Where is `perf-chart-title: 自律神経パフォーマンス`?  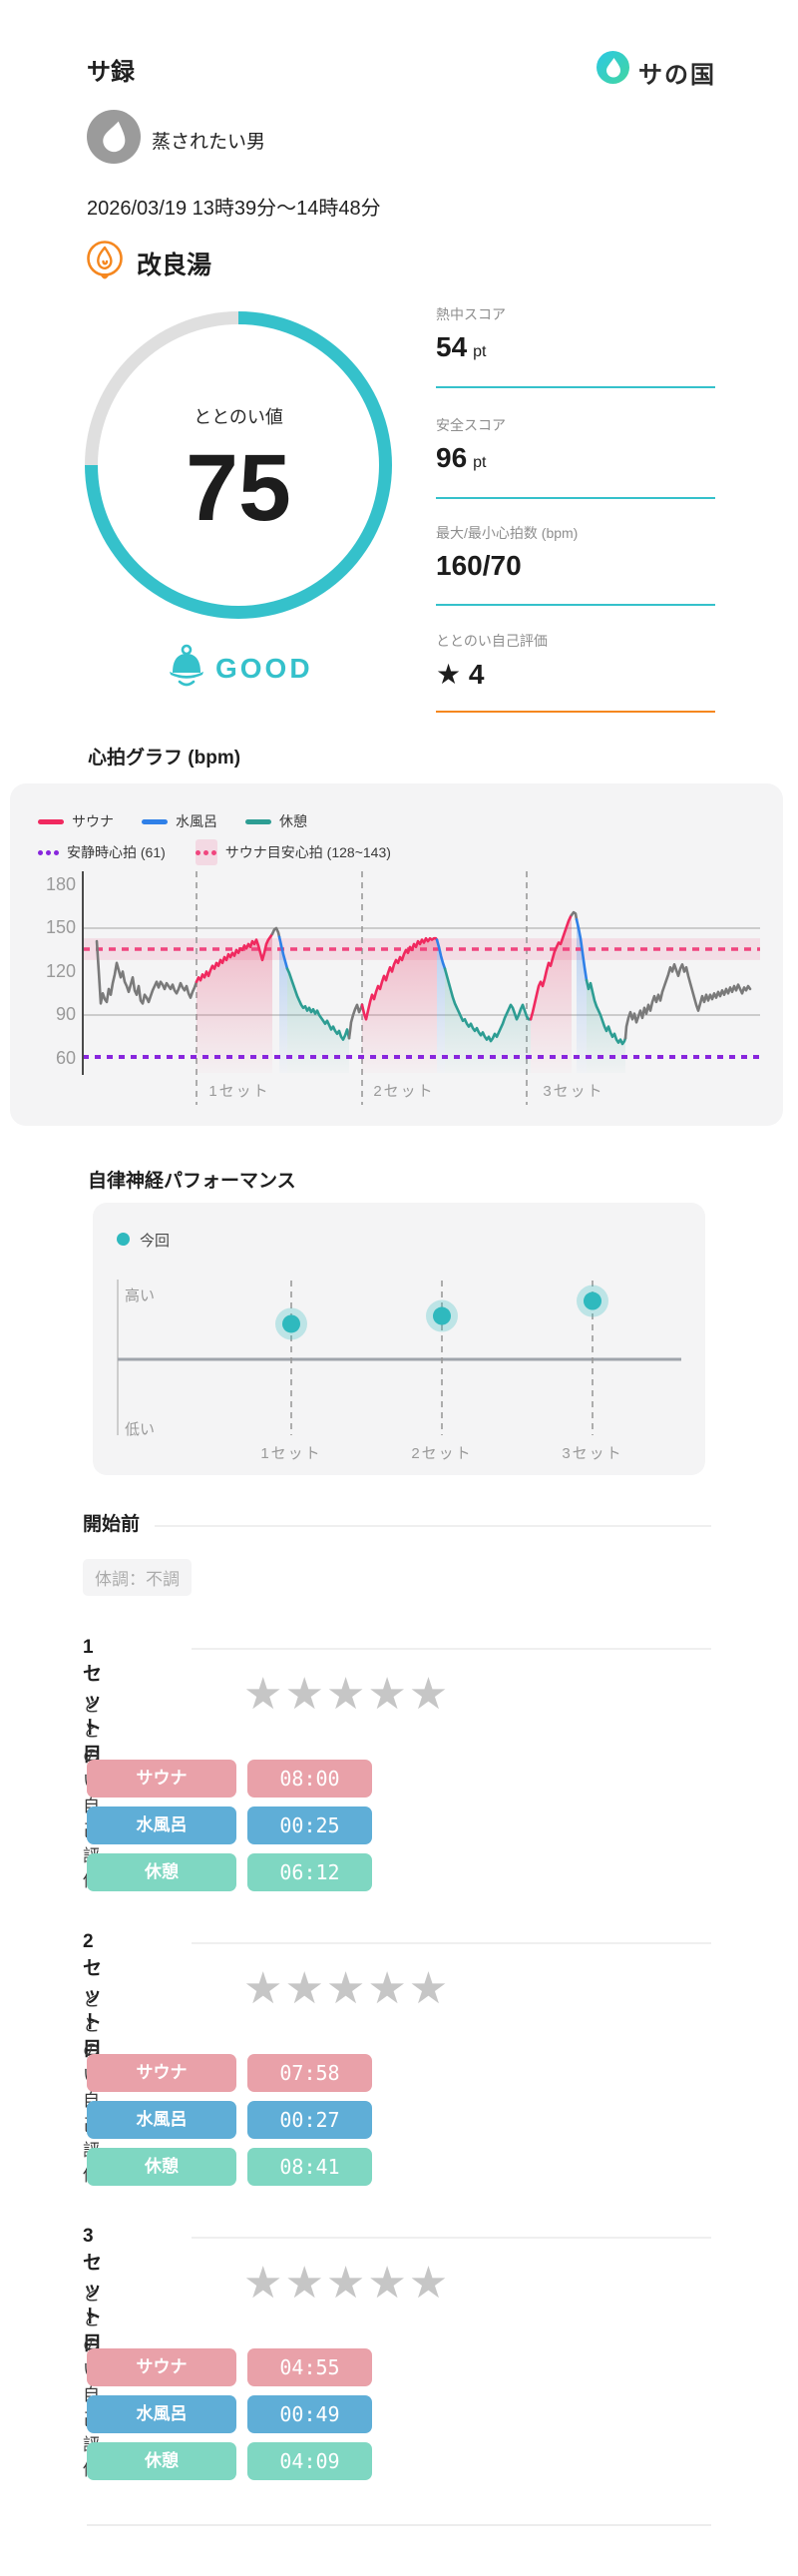
perf-chart-title: 自律神経パフォーマンス is located at coordinates (192, 1182).